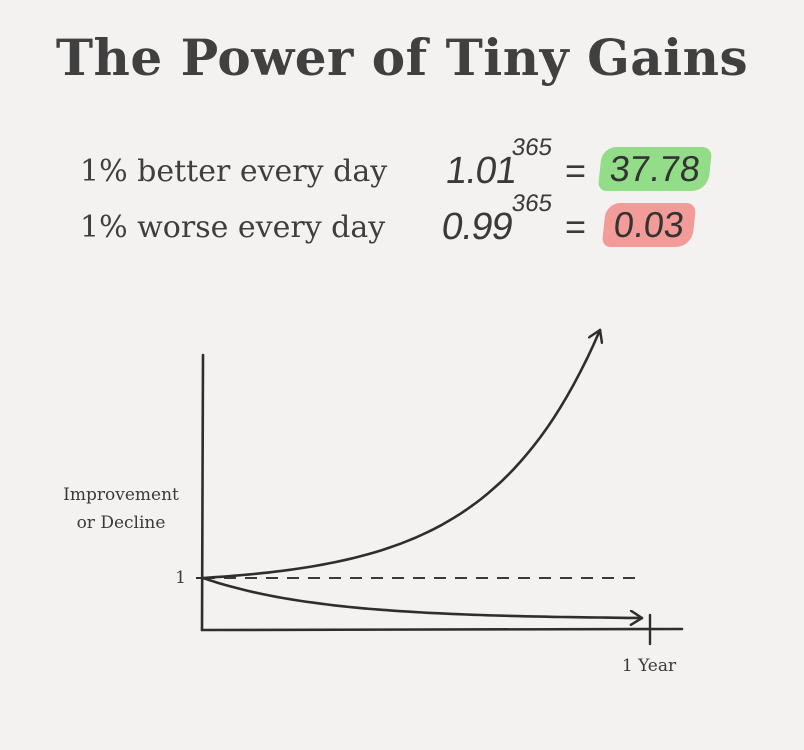 Image resolution: width=804 pixels, height=750 pixels. What do you see at coordinates (481, 171) in the screenshot?
I see `equation-base-better: 1.01` at bounding box center [481, 171].